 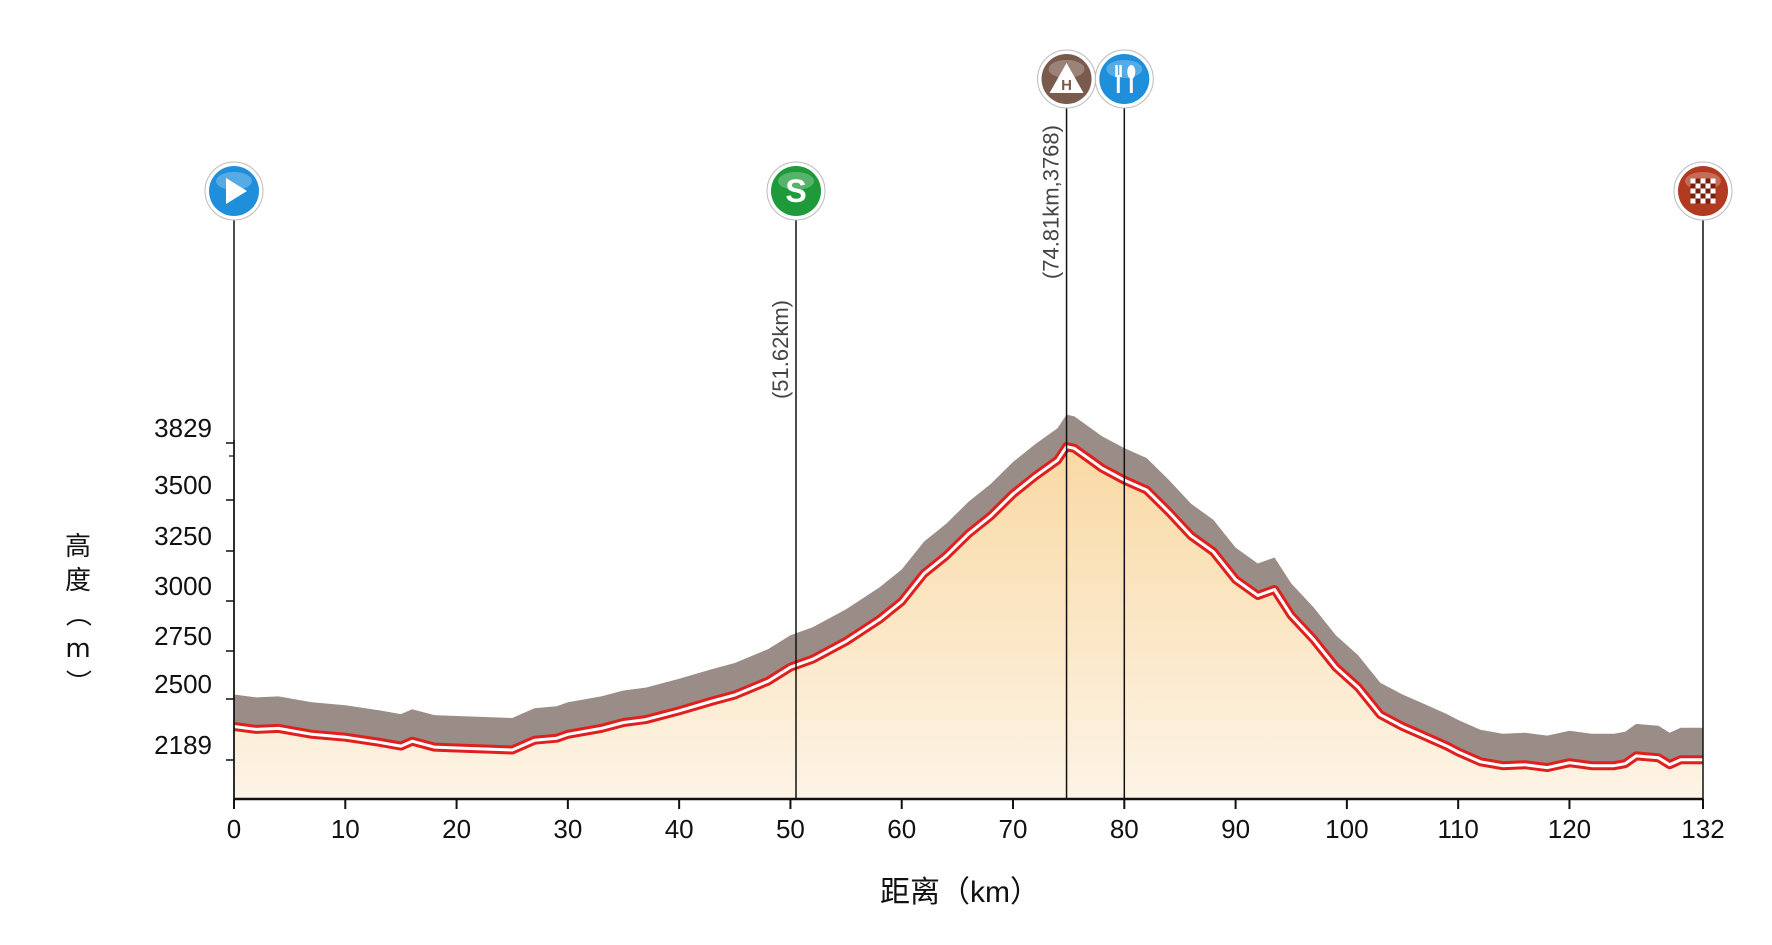 What do you see at coordinates (1457, 829) in the screenshot?
I see `x-tick-label: 110` at bounding box center [1457, 829].